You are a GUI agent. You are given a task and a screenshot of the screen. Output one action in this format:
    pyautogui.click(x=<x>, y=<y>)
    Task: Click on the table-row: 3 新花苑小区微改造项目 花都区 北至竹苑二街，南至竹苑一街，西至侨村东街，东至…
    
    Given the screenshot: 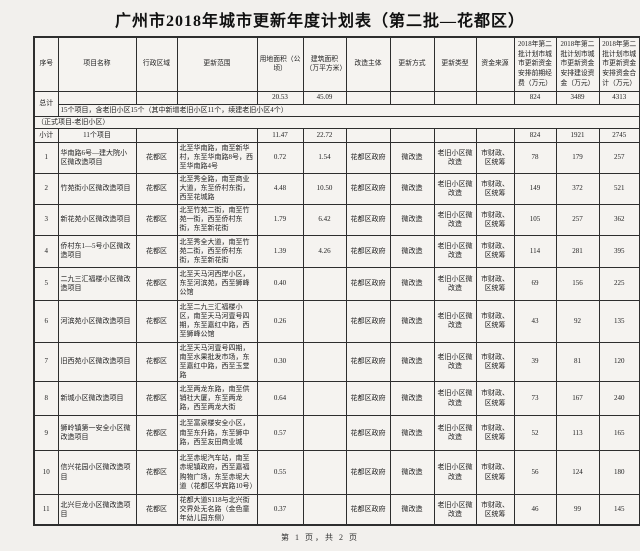 What is the action you would take?
    pyautogui.click(x=336, y=219)
    